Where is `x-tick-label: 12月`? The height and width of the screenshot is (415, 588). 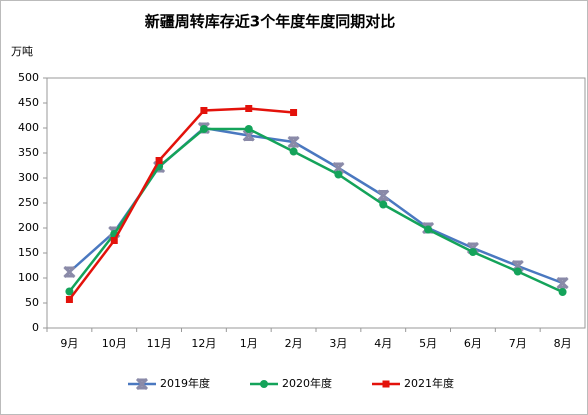 x-tick-label: 12月 is located at coordinates (203, 343).